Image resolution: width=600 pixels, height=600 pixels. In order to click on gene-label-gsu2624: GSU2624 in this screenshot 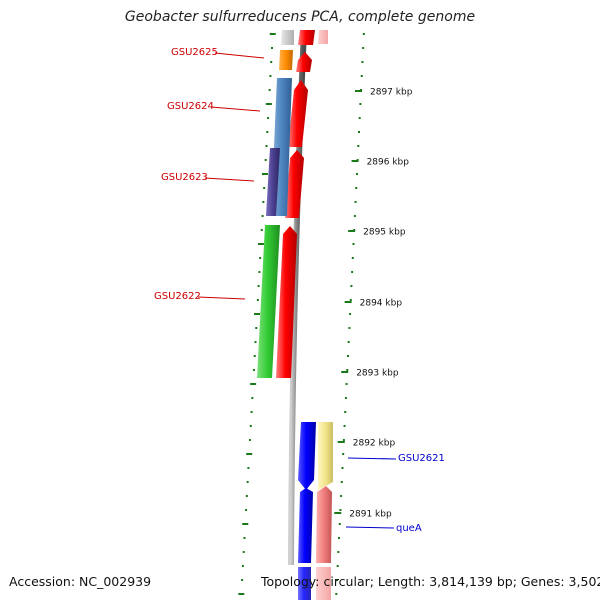, I will do `click(190, 106)`.